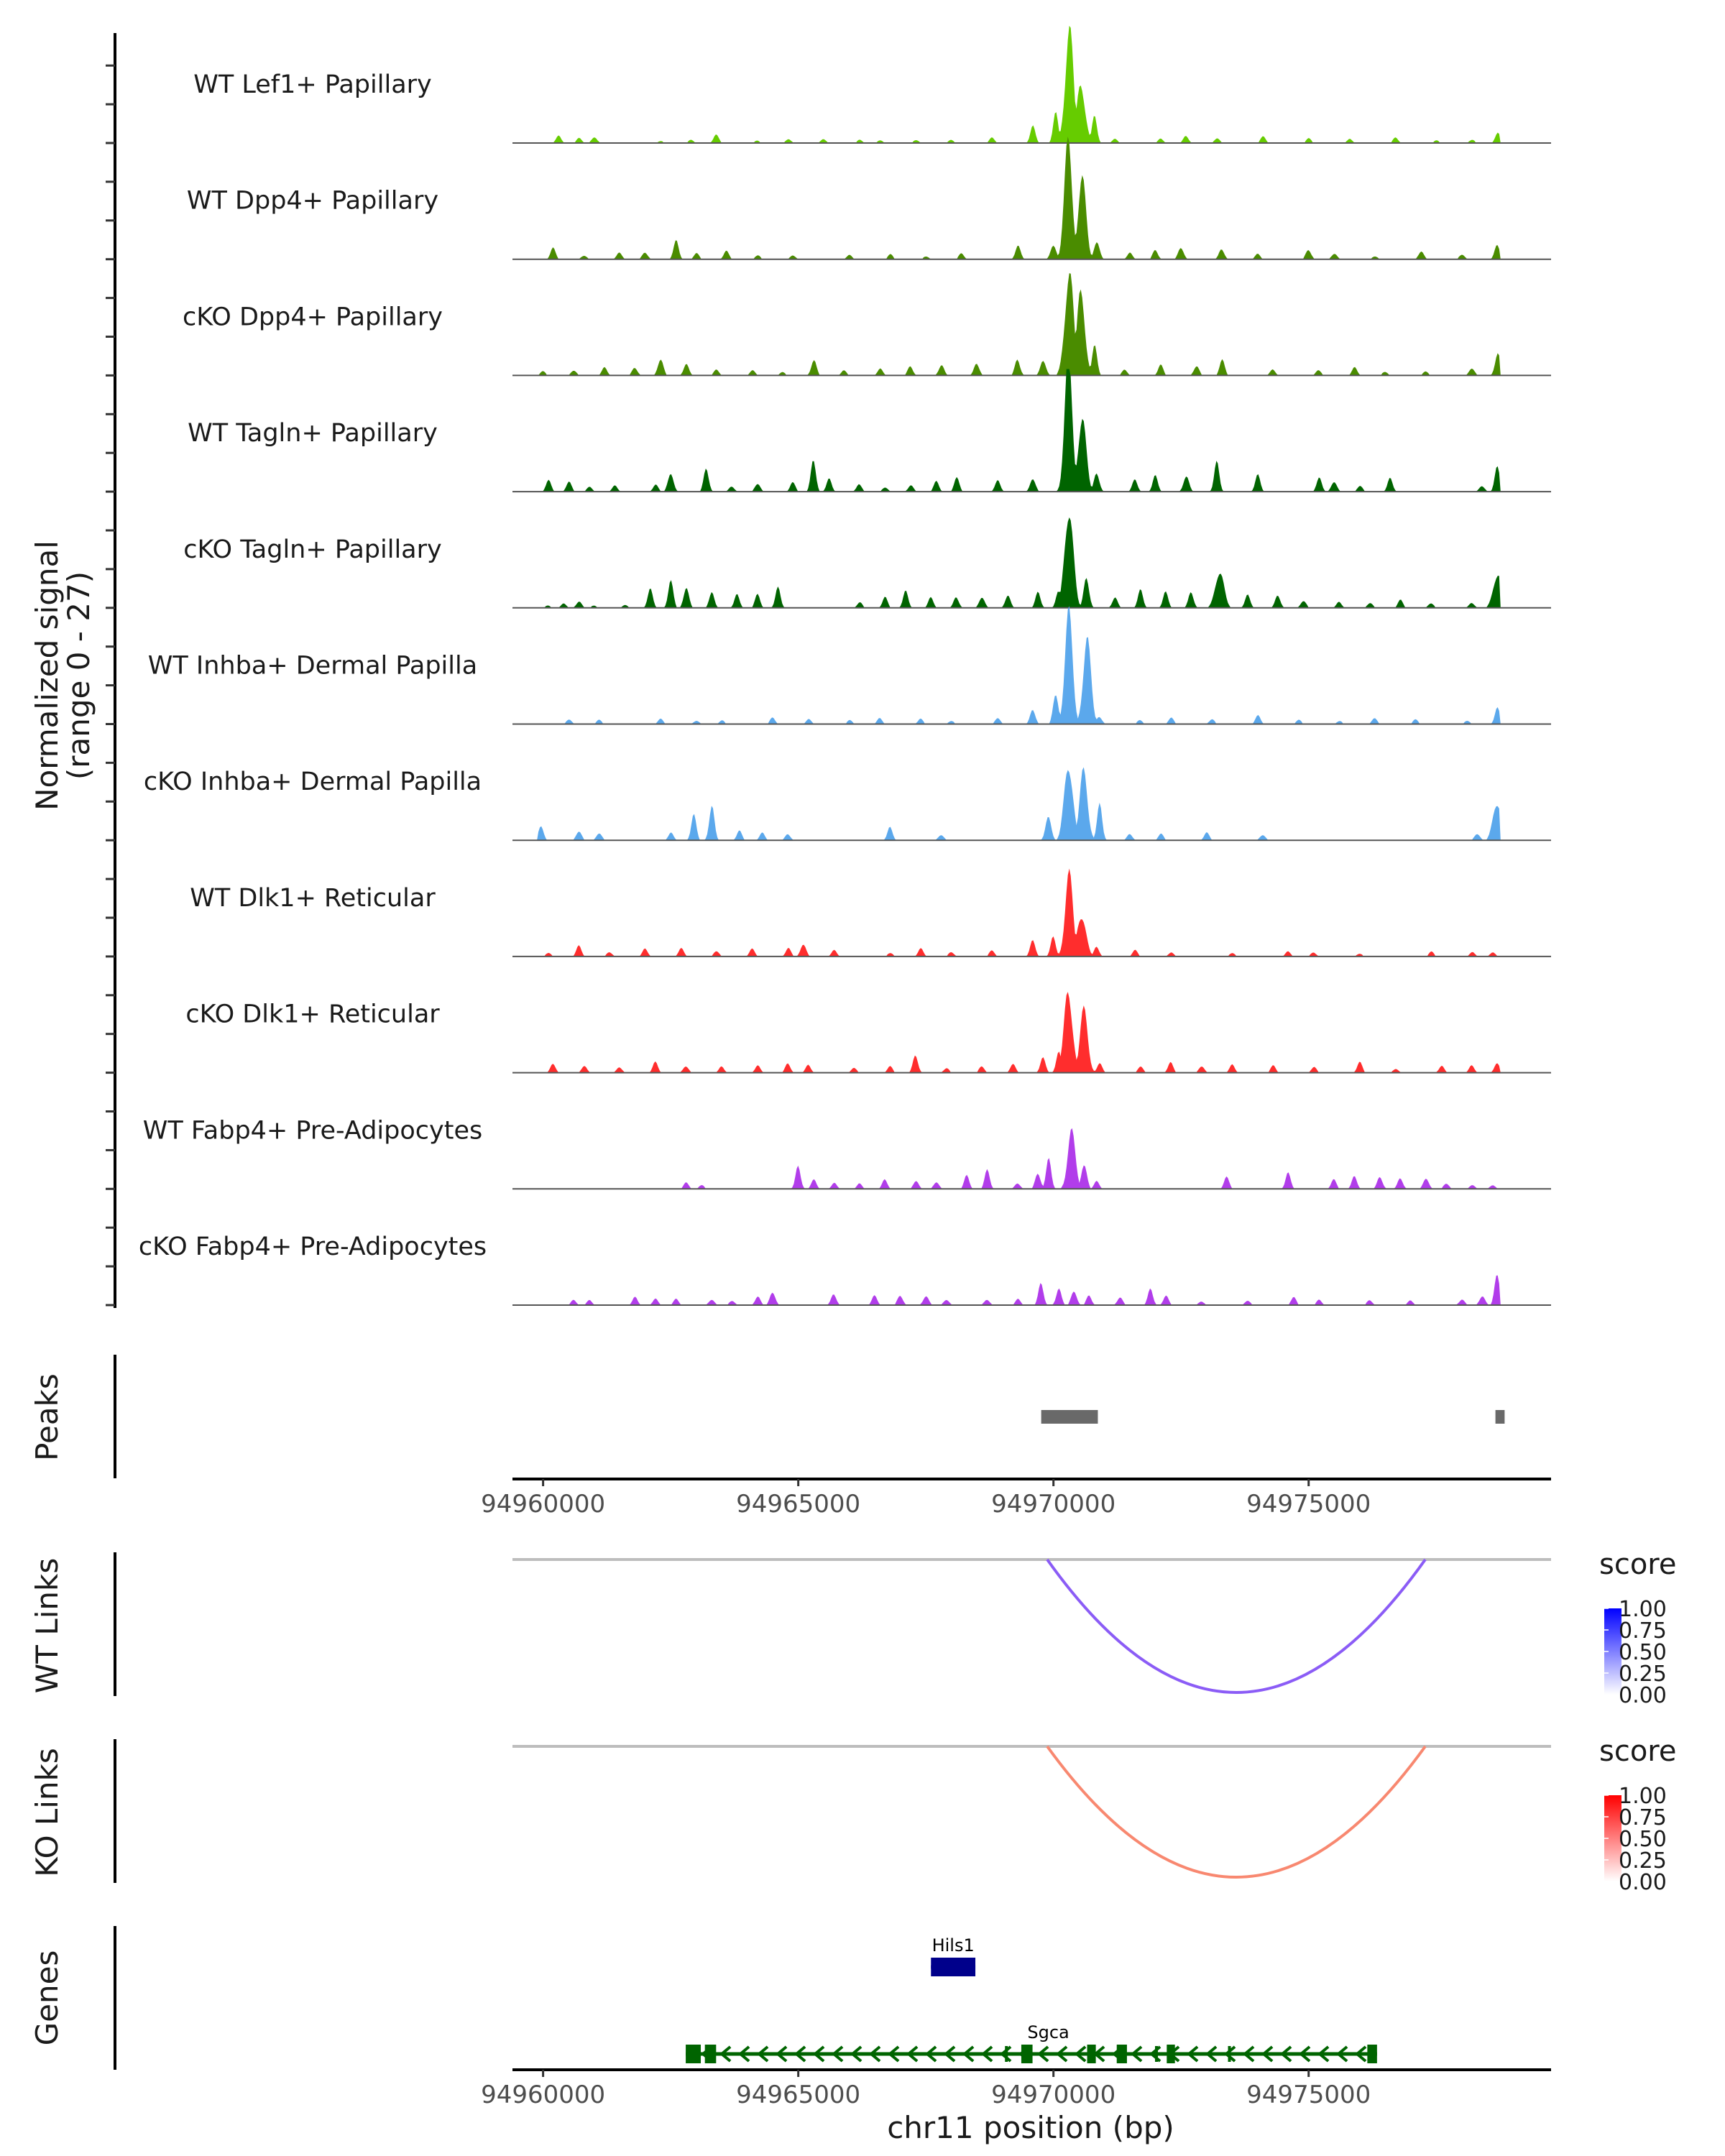  What do you see at coordinates (852, 1815) in the screenshot?
I see `links-panel: KO Links score 1.000.750.500.250.00` at bounding box center [852, 1815].